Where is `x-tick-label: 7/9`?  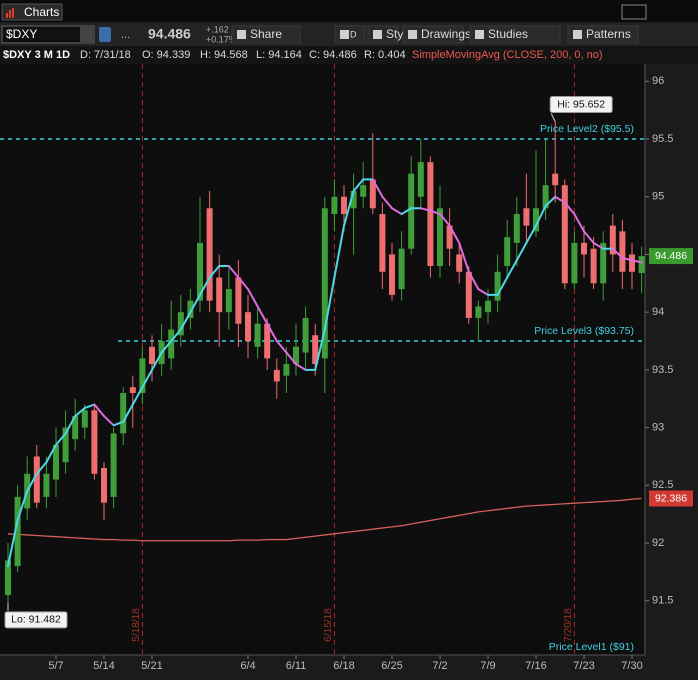 x-tick-label: 7/9 is located at coordinates (487, 666).